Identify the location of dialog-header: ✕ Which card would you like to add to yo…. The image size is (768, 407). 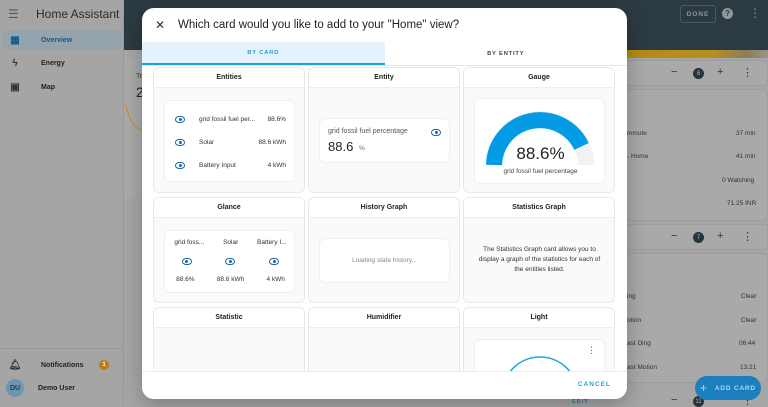
(384, 25).